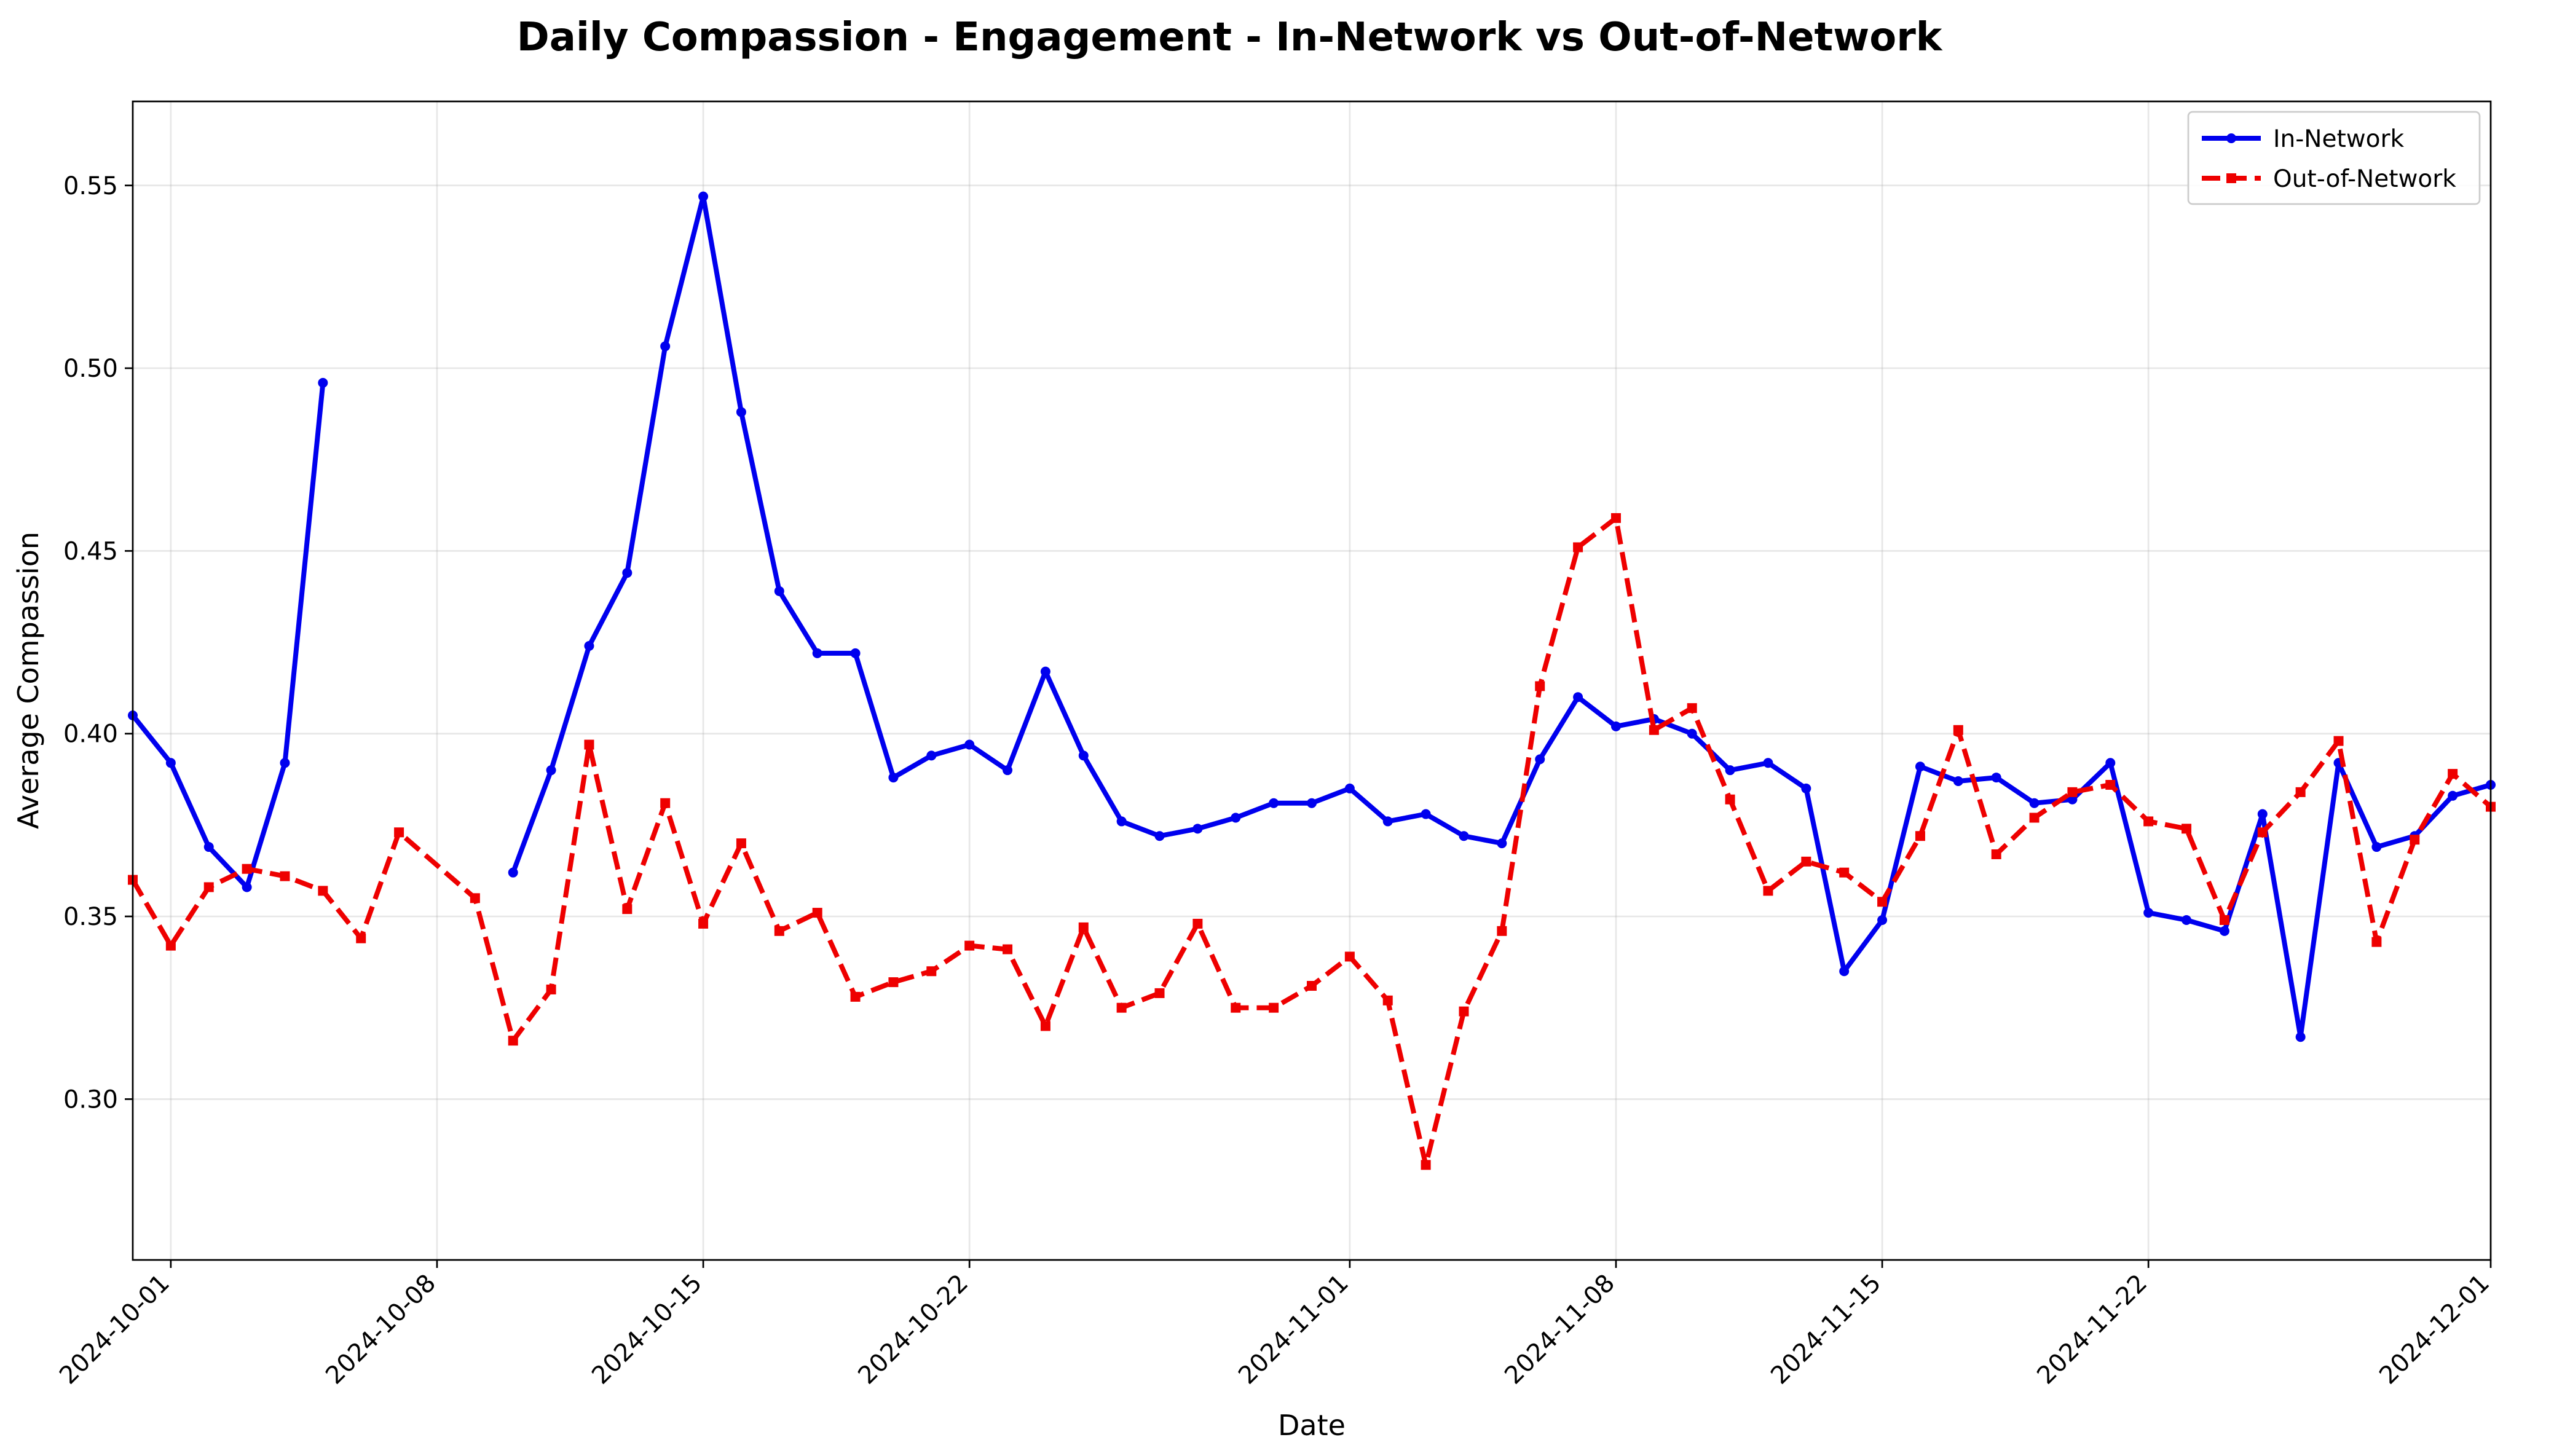 This screenshot has width=2562, height=1456. What do you see at coordinates (647, 1329) in the screenshot?
I see `x-tick-label: 2024-10-15` at bounding box center [647, 1329].